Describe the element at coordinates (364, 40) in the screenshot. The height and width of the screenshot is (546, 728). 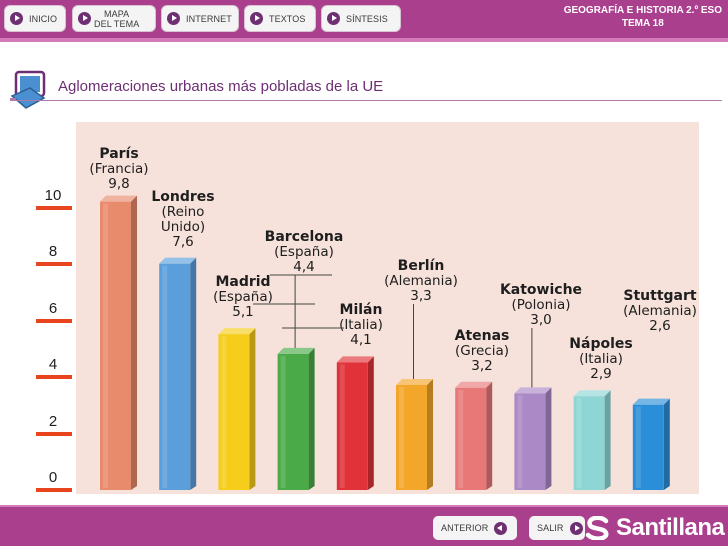
I see `top-bar-strip` at that location.